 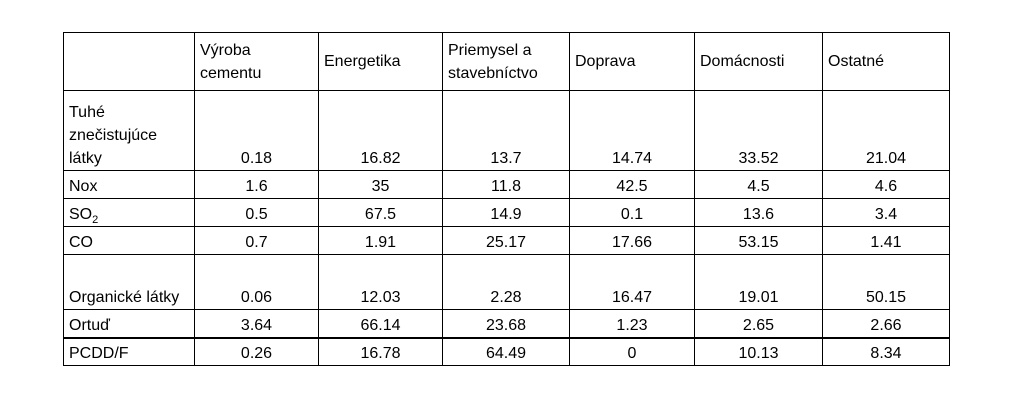 I want to click on table-cell: 11.8, so click(x=506, y=184).